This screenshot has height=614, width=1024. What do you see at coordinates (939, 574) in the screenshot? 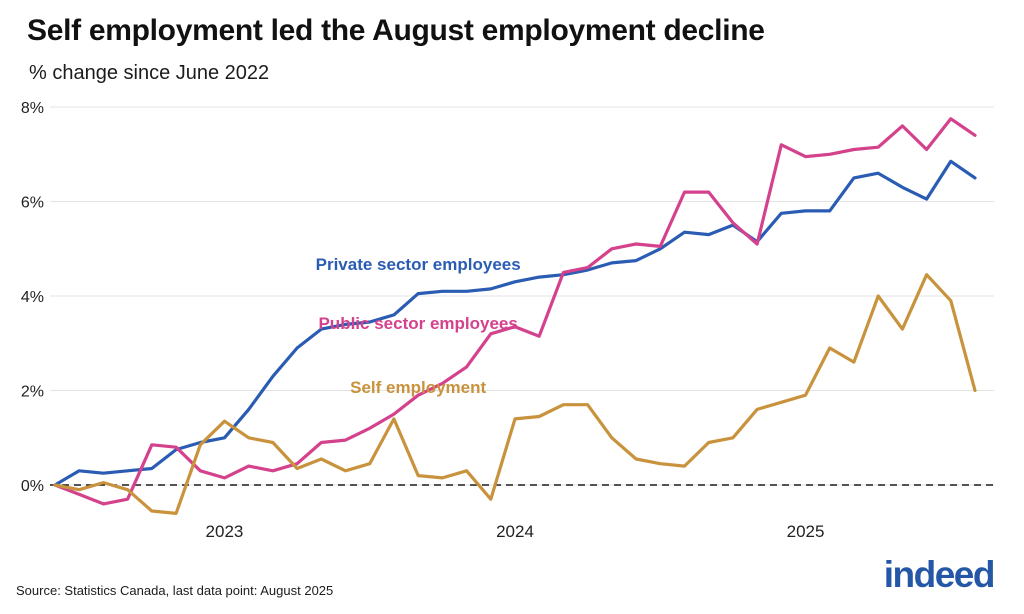
I see `indeed-logo: indeed` at bounding box center [939, 574].